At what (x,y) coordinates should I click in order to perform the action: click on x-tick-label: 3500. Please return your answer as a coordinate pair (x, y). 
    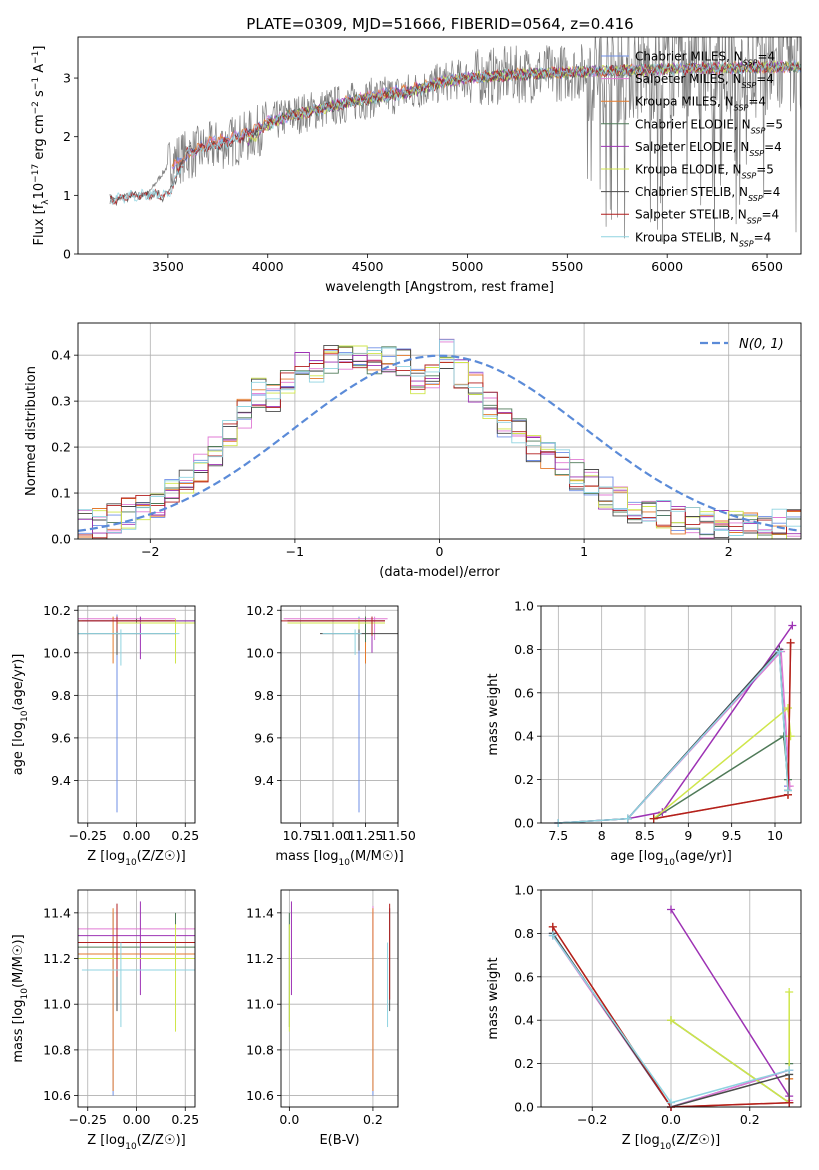
    Looking at the image, I should click on (168, 266).